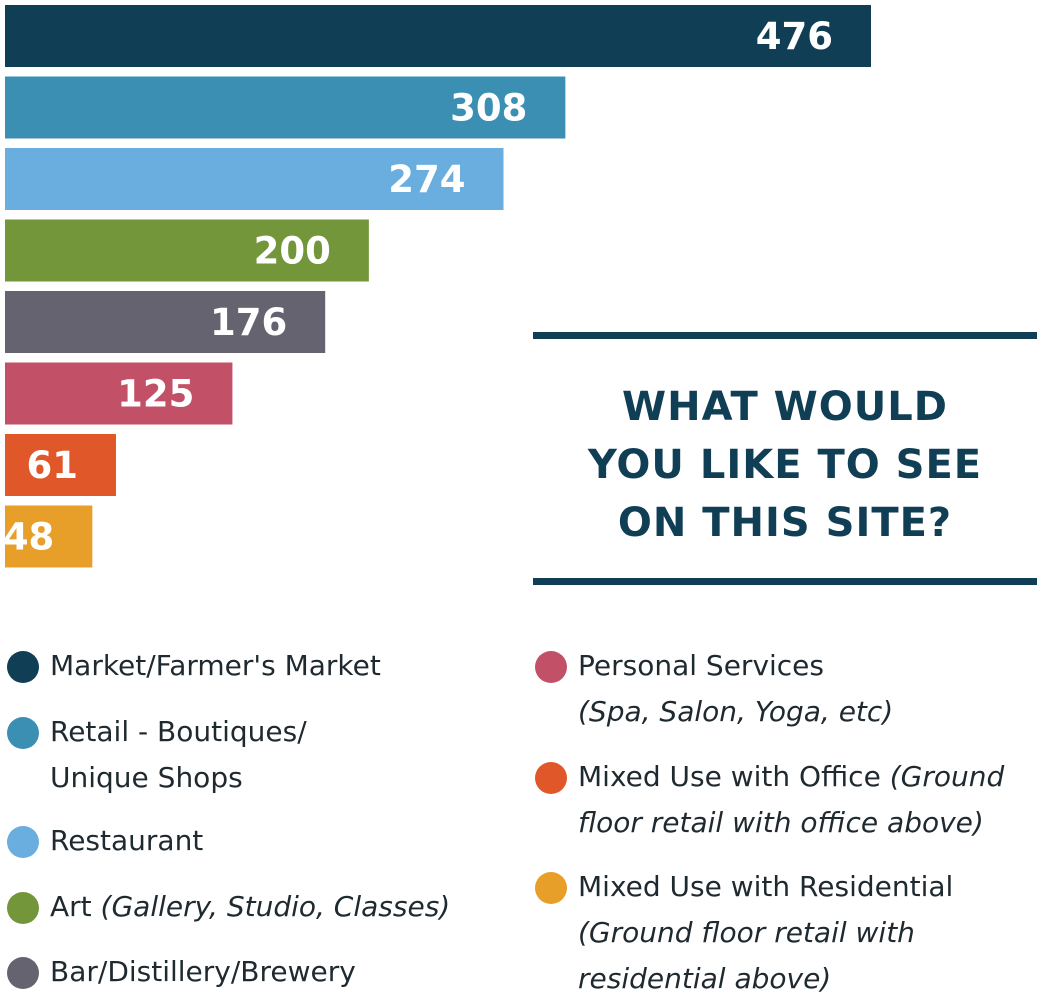 This screenshot has width=1051, height=1002. Describe the element at coordinates (785, 407) in the screenshot. I see `chart-title-line-1: WHAT WOULD` at that location.